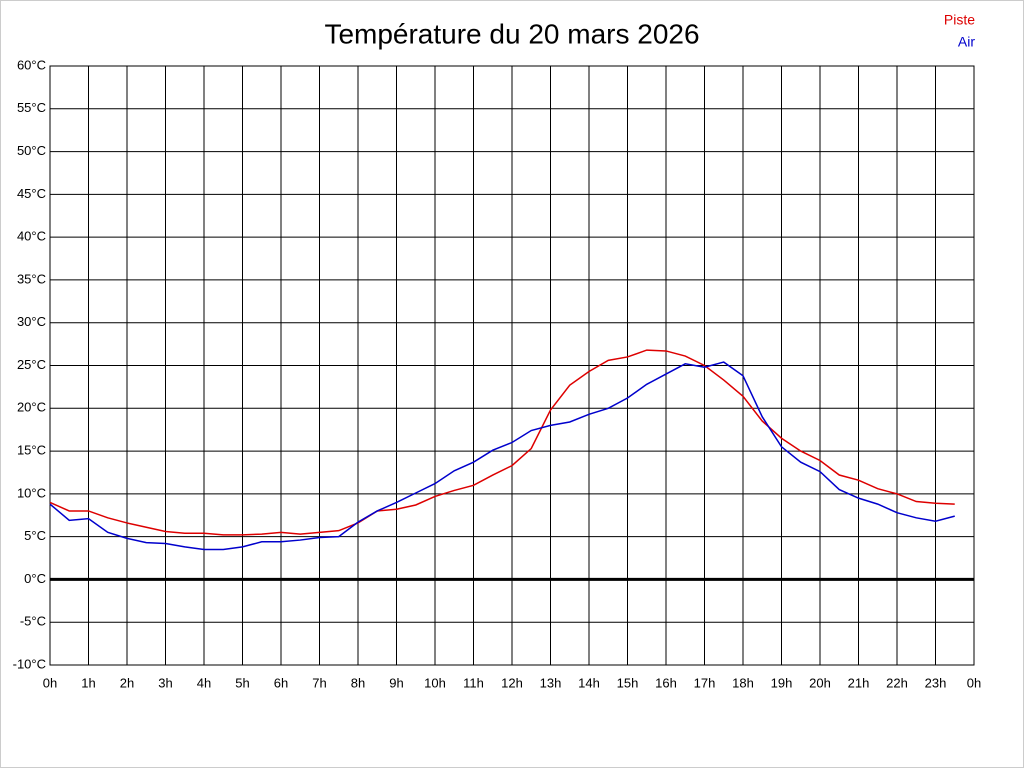  I want to click on x-tick-label: 6h, so click(281, 682).